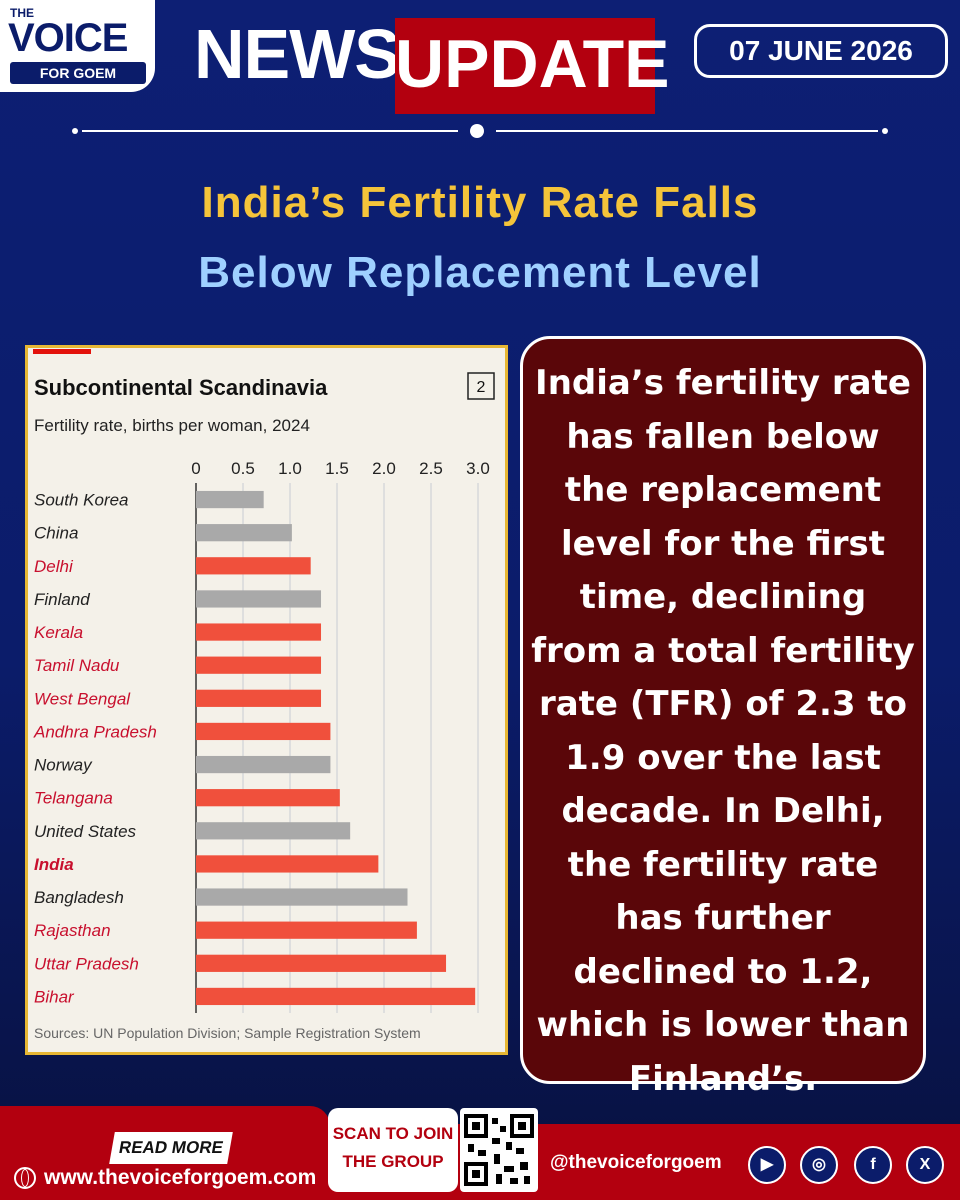  Describe the element at coordinates (431, 468) in the screenshot. I see `x-tick-label: 2.5` at that location.